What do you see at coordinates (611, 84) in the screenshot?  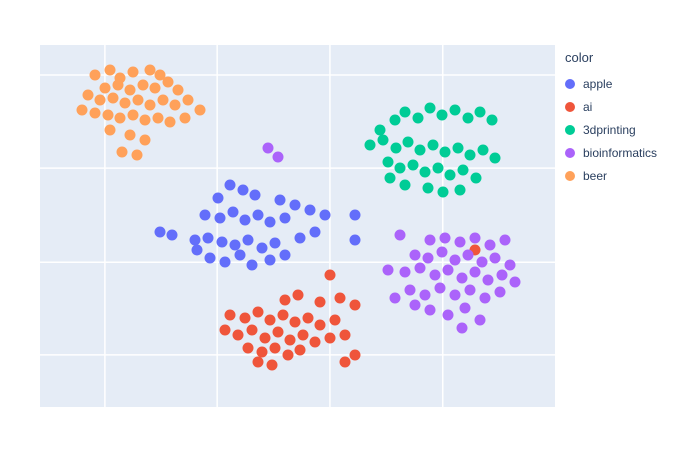 I see `legend-item-apple: apple` at bounding box center [611, 84].